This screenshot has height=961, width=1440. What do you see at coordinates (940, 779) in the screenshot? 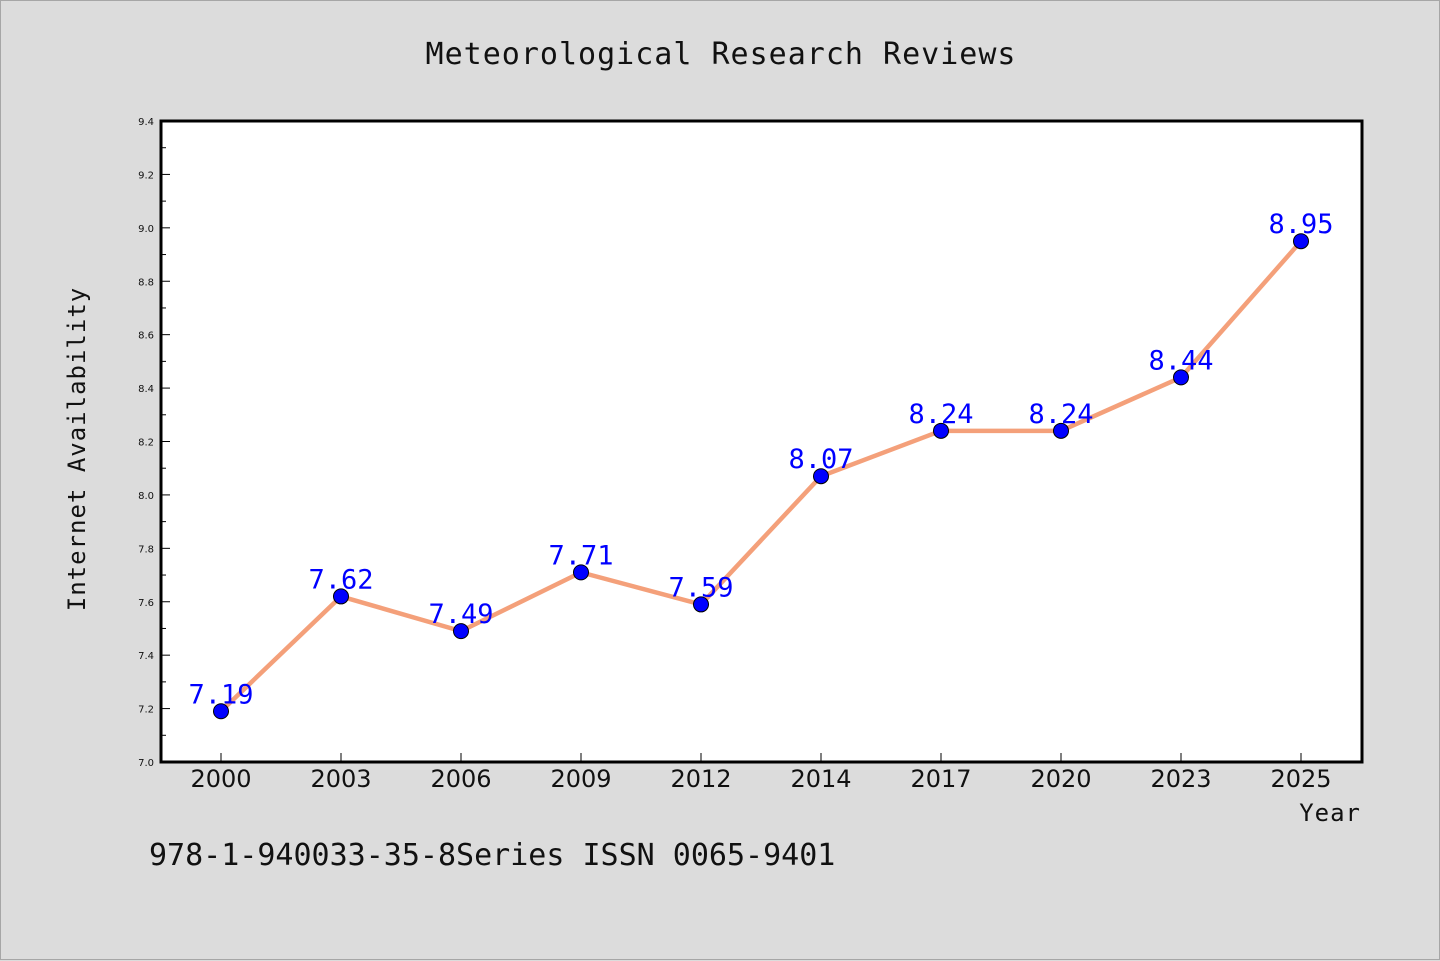
I see `x-tick-label: 2017` at bounding box center [940, 779].